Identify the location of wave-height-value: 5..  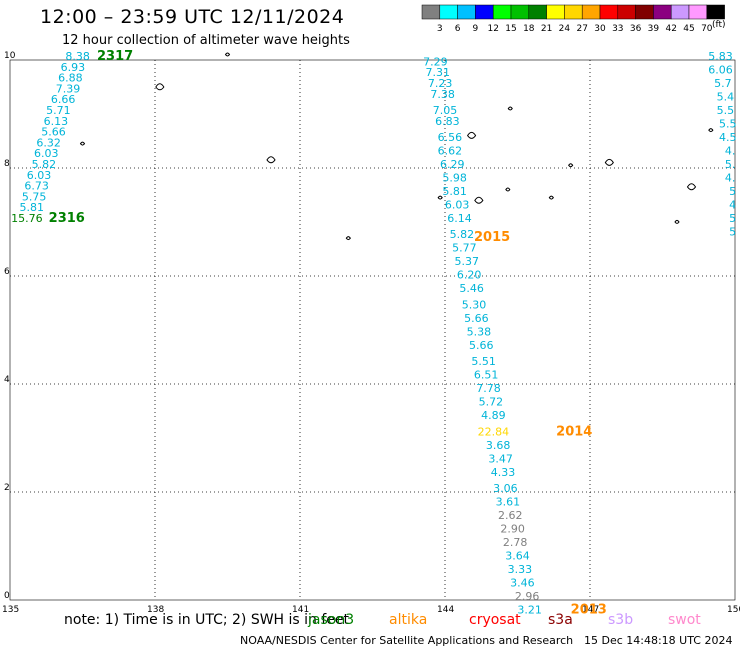
(730, 164).